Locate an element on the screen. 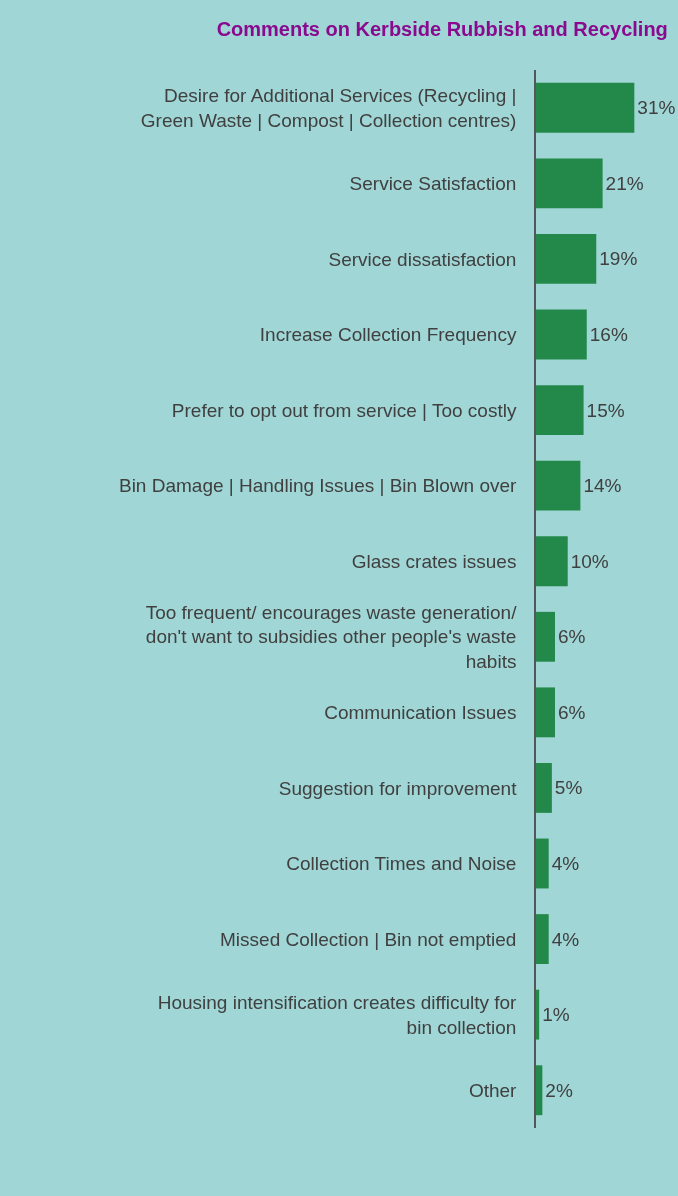 The image size is (678, 1196). y-tick-label: Communication Issues is located at coordinates (420, 713).